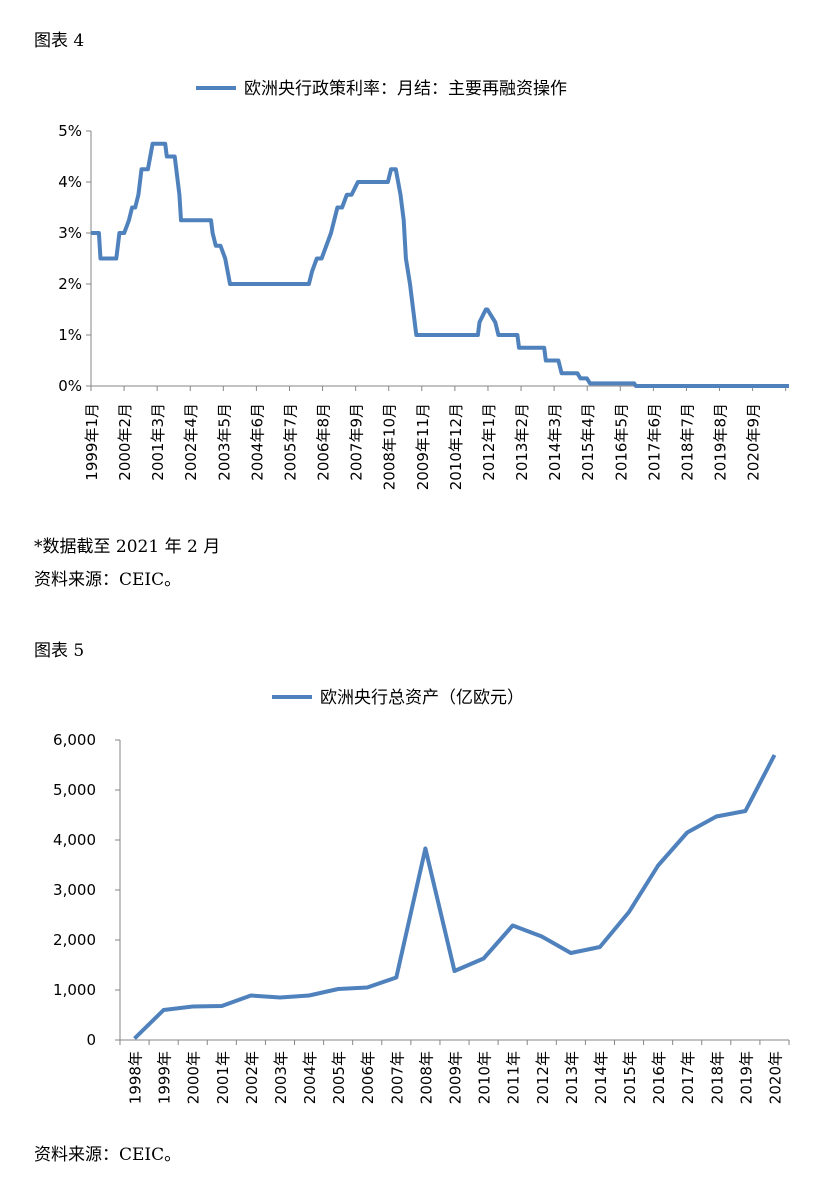 Image resolution: width=818 pixels, height=1182 pixels. I want to click on y-tick-label: 2,000, so click(74, 940).